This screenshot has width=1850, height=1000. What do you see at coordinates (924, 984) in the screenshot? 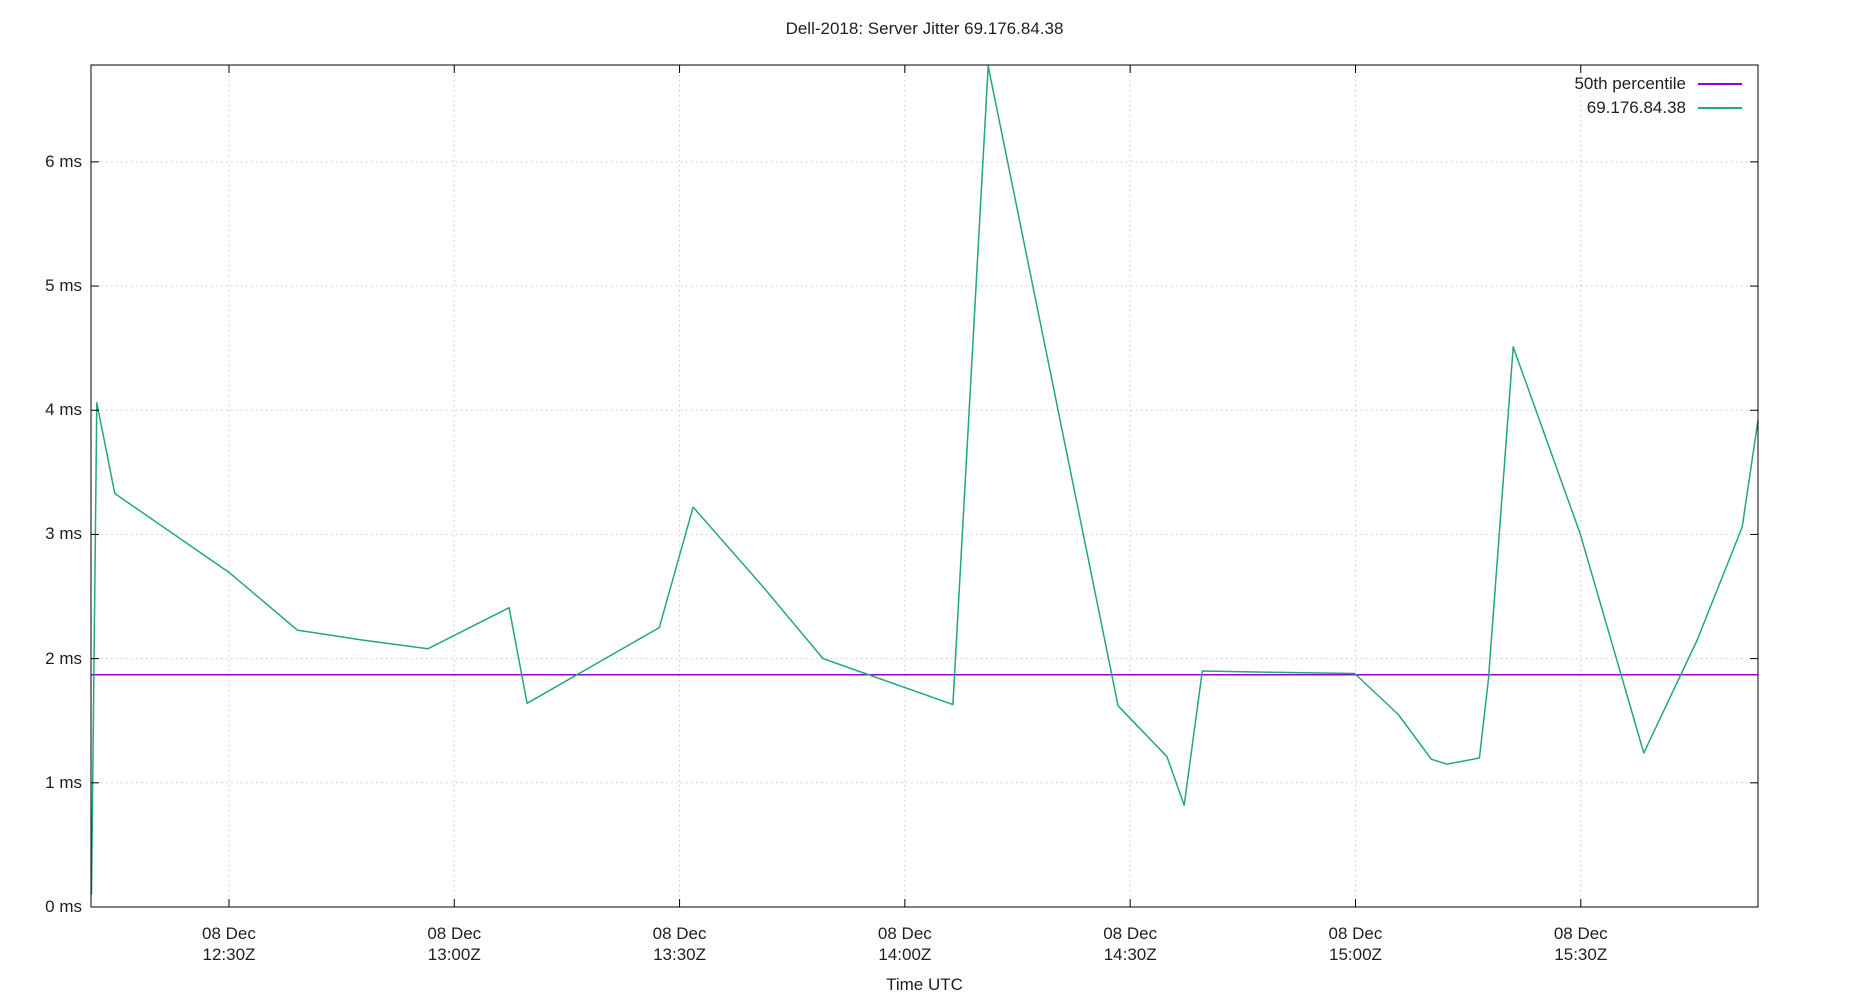
I see `x-axis-title: Time UTC` at bounding box center [924, 984].